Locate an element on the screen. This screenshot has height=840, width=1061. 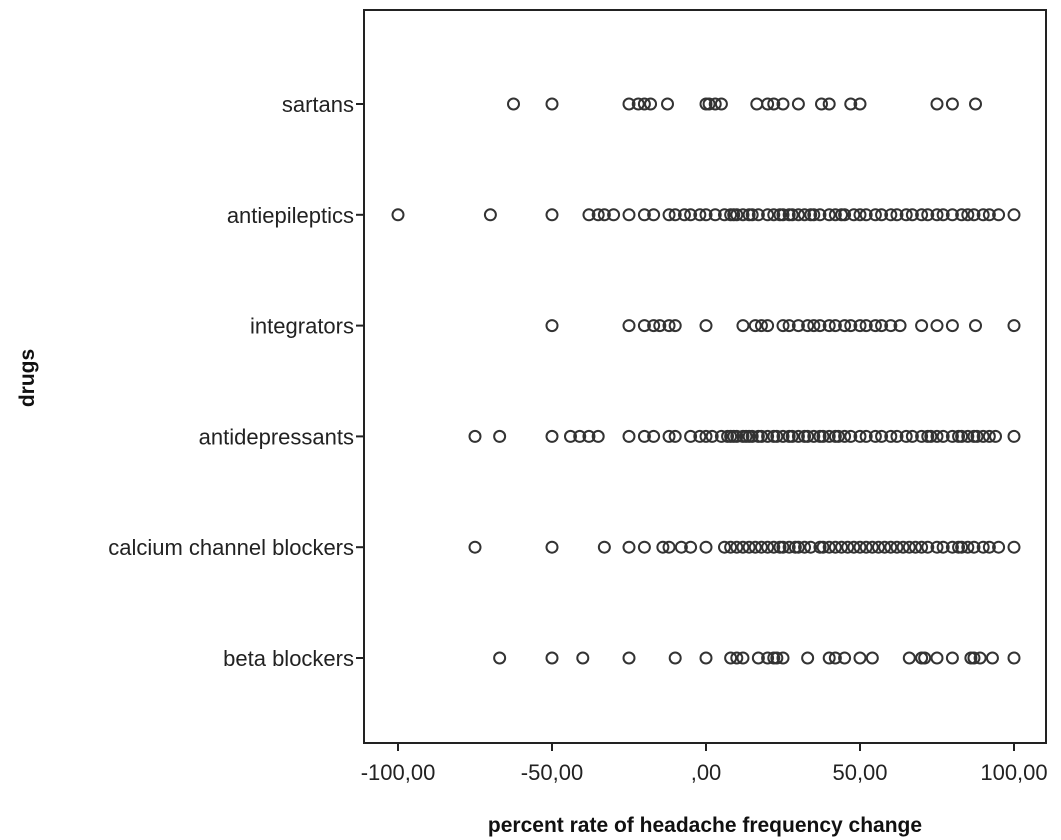
y-tick-label: antidepressants is located at coordinates (276, 436).